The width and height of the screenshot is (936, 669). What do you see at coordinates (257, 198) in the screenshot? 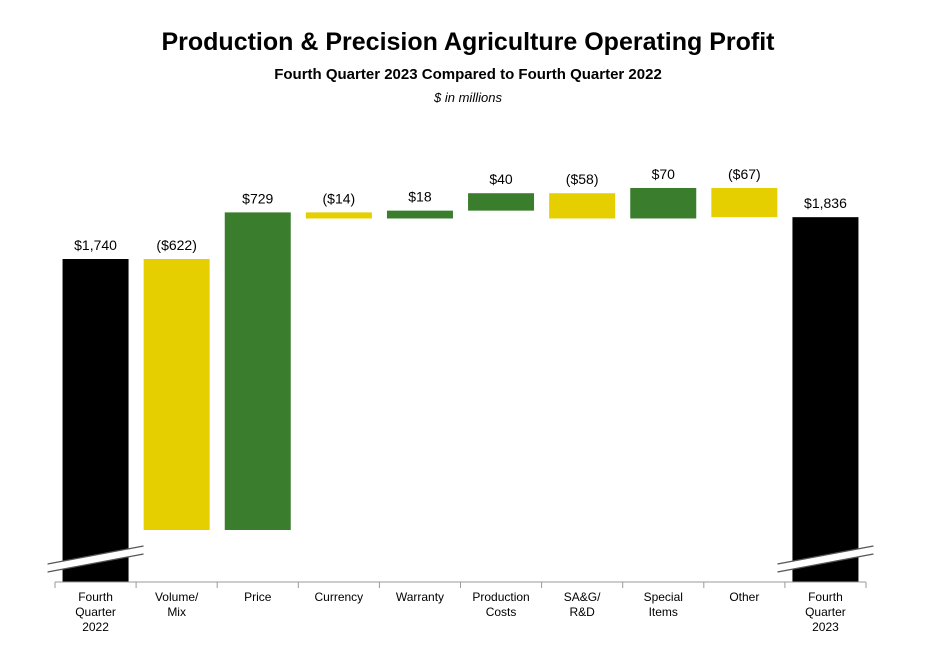
I see `value-label-2: $729` at bounding box center [257, 198].